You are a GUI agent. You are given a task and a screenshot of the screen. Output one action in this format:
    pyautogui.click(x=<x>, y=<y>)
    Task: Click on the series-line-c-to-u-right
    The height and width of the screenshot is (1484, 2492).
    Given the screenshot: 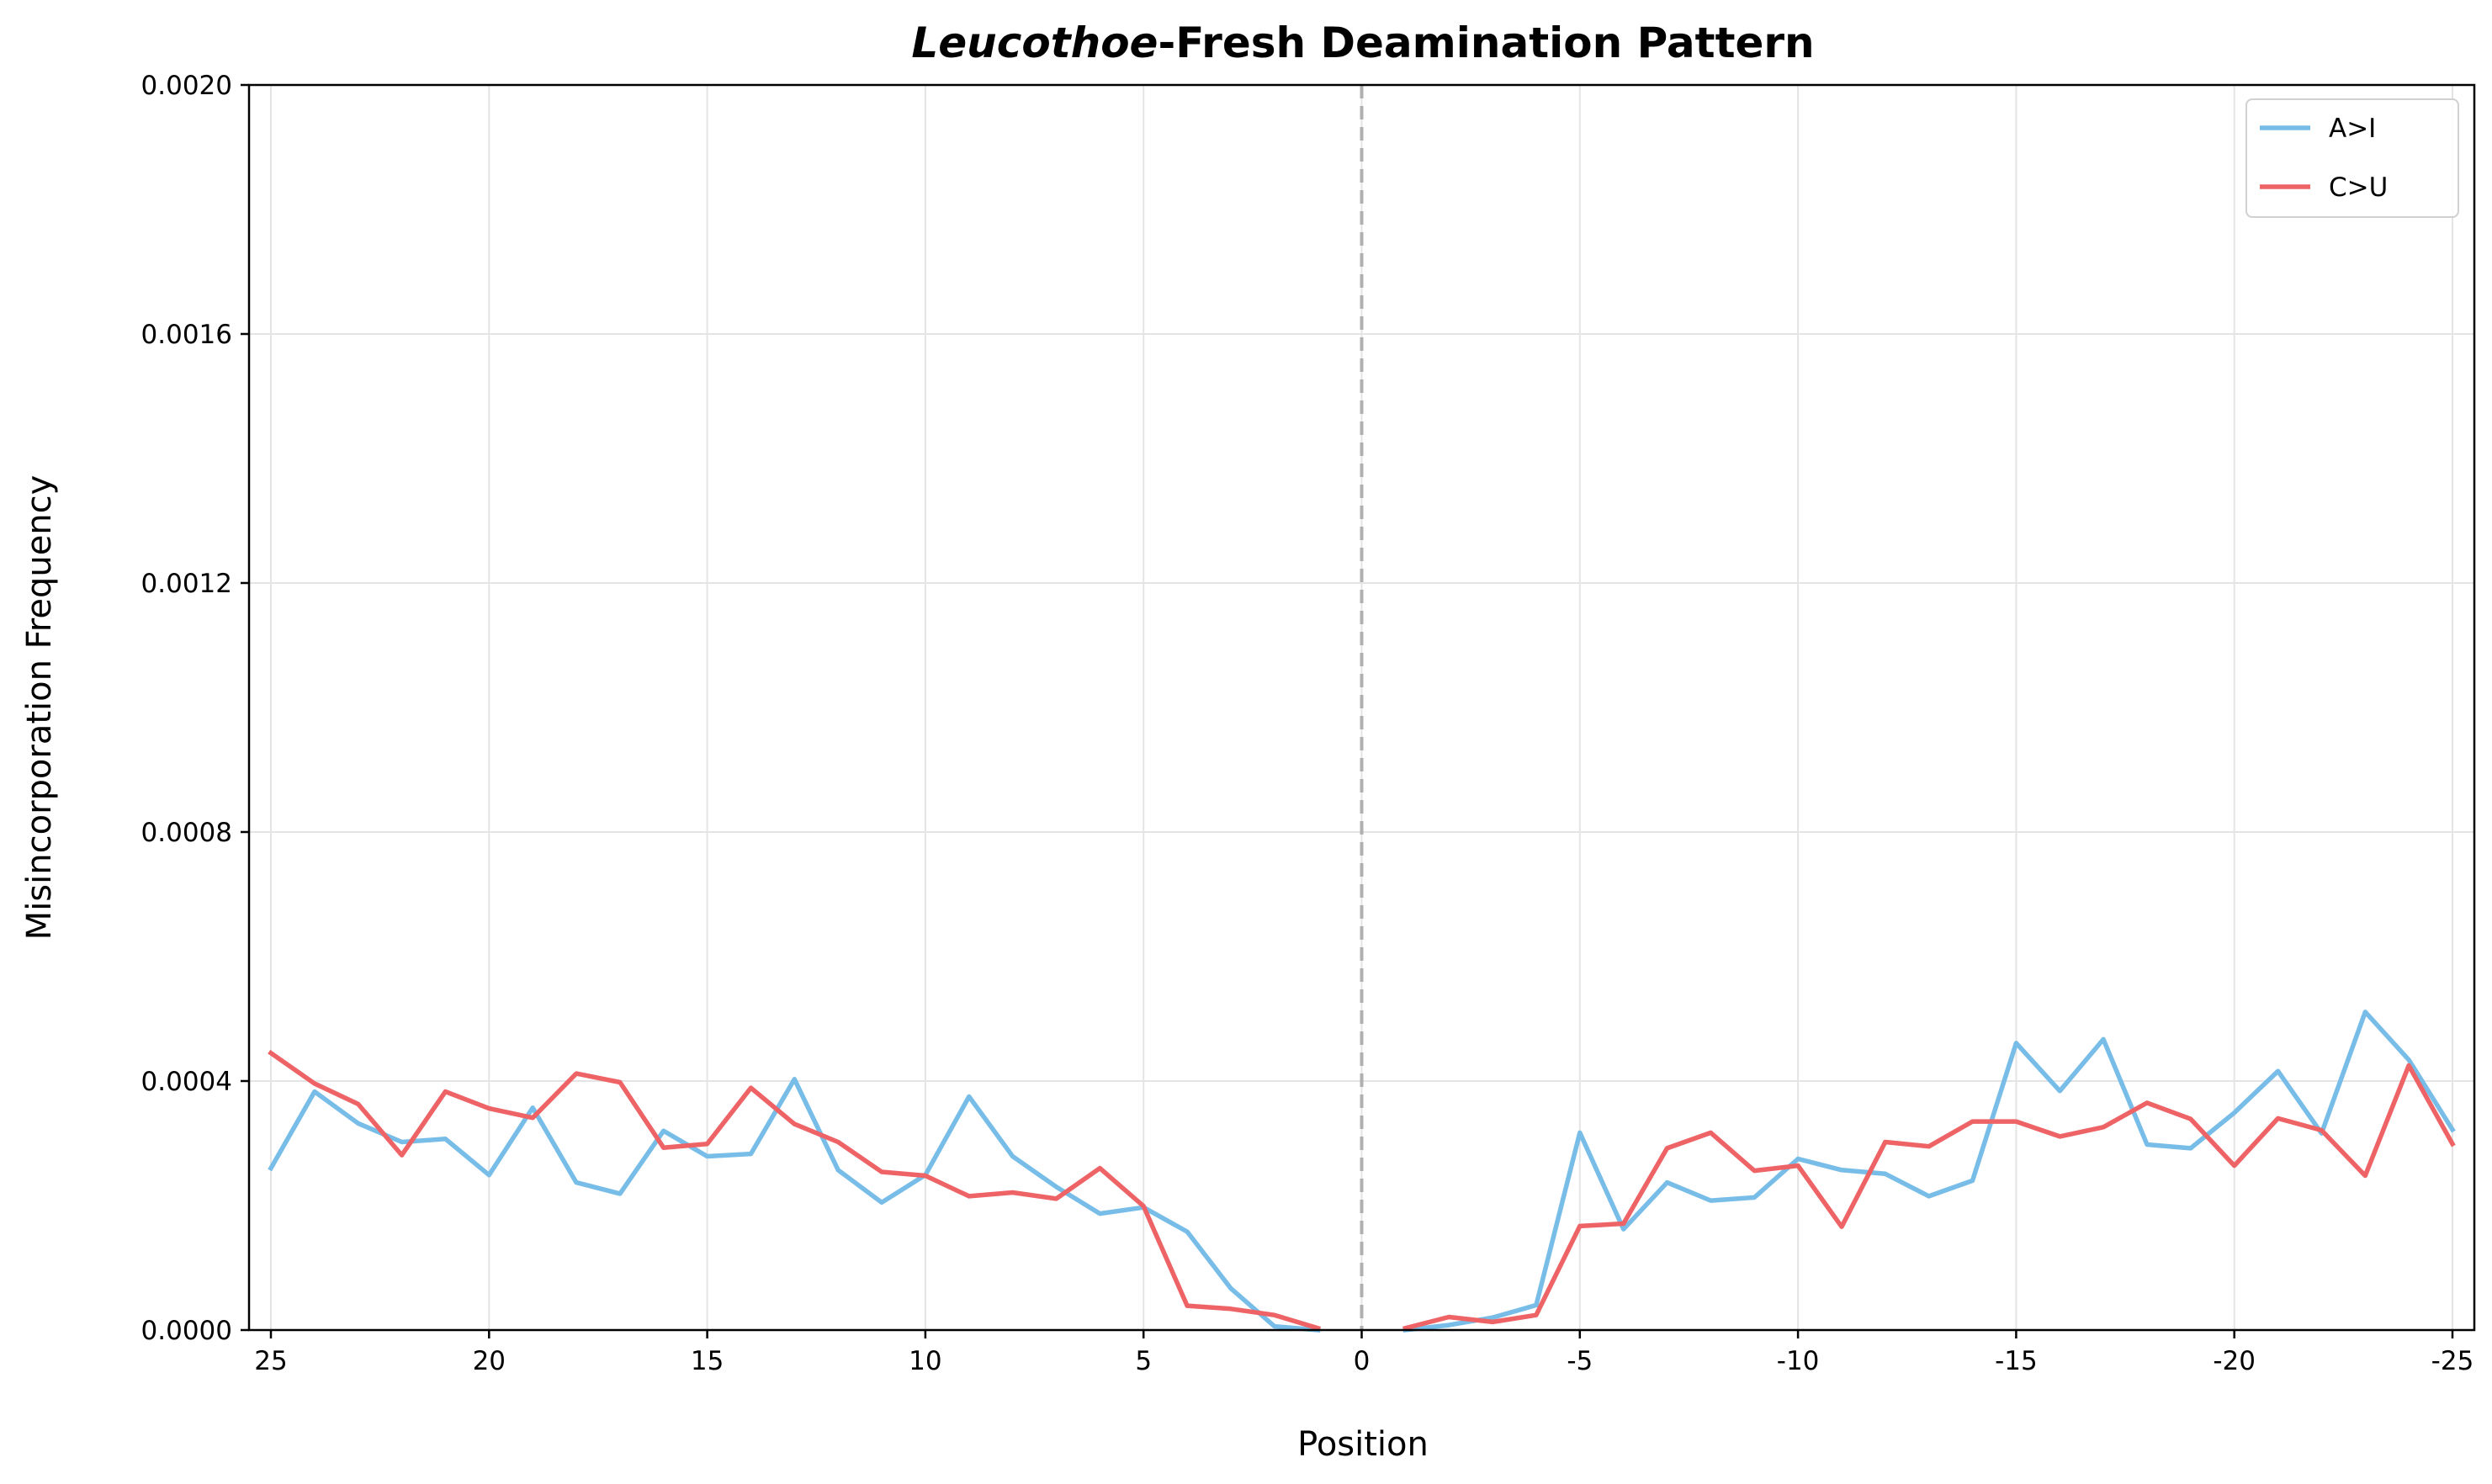 What is the action you would take?
    pyautogui.click(x=1929, y=1197)
    